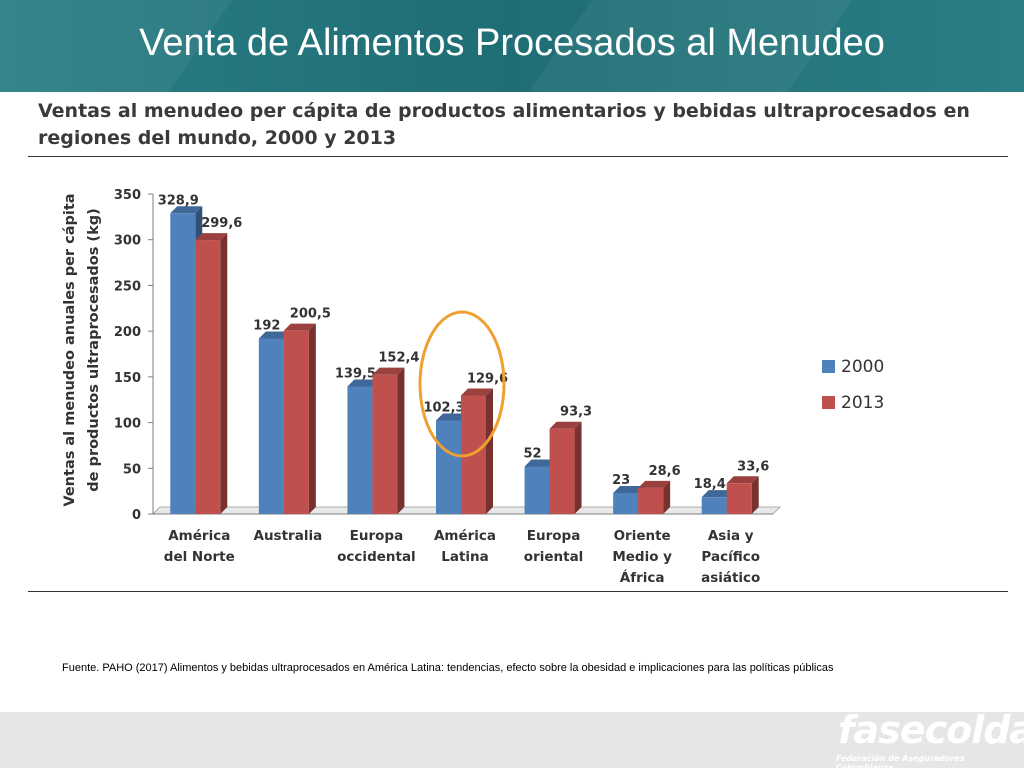  I want to click on title-bar, so click(512, 46).